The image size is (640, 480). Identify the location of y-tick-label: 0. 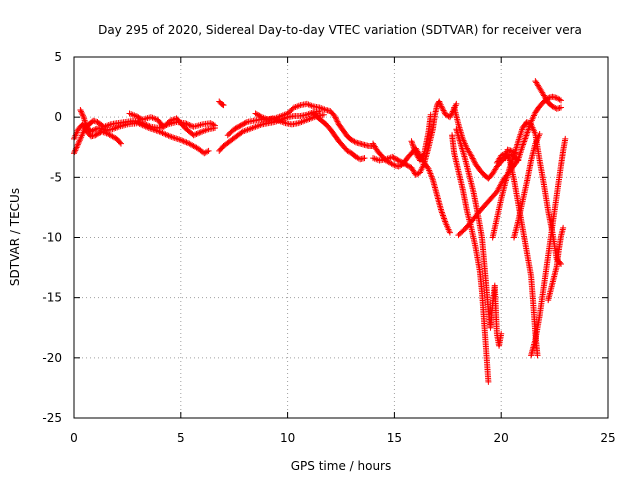
(58, 117).